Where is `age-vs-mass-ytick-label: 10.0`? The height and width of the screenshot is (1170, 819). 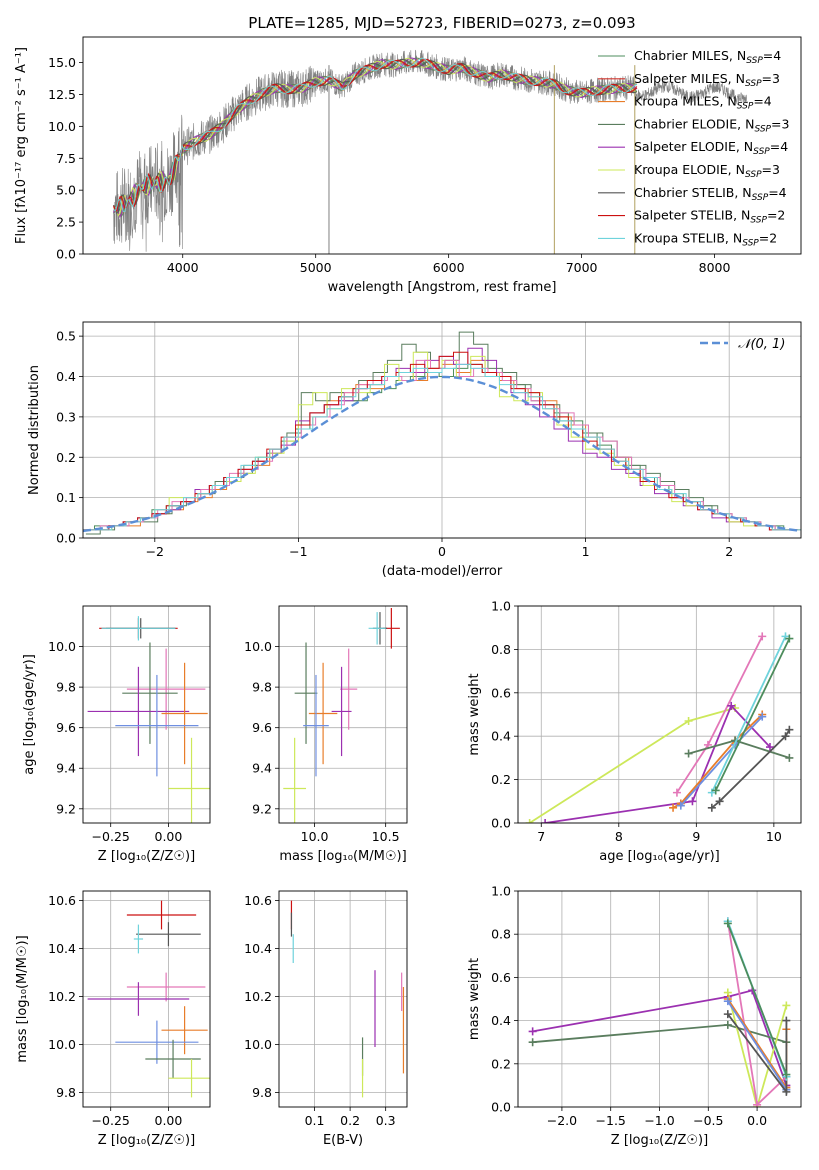 age-vs-mass-ytick-label: 10.0 is located at coordinates (258, 646).